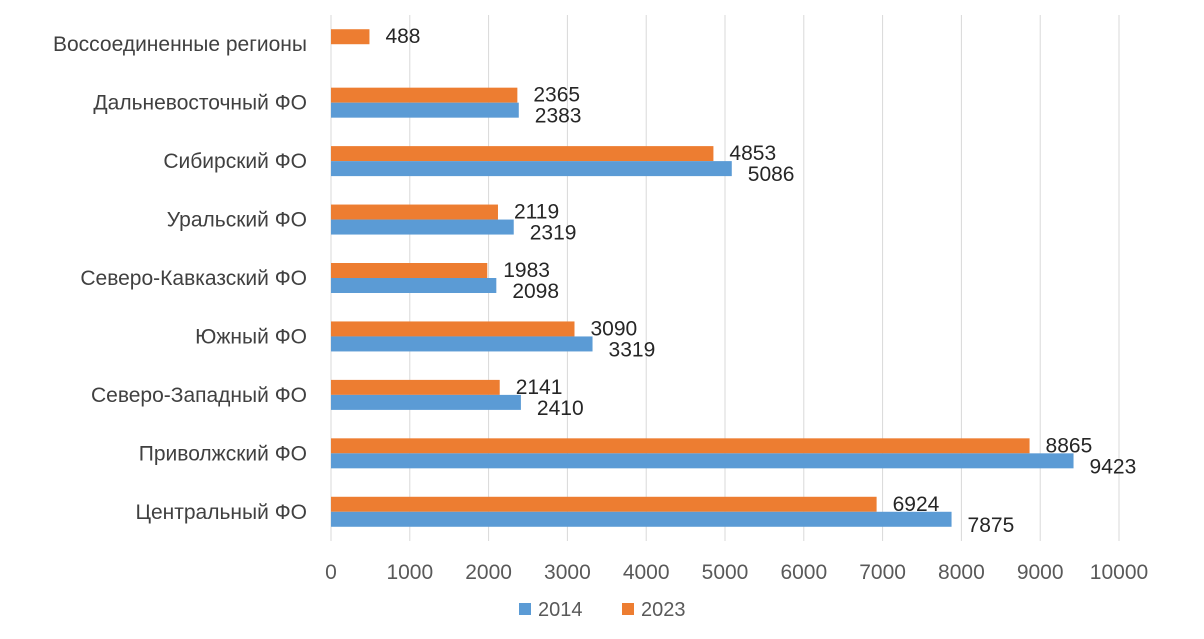 This screenshot has width=1204, height=639. Describe the element at coordinates (221, 512) in the screenshot. I see `category-label: Центральный ФО` at that location.